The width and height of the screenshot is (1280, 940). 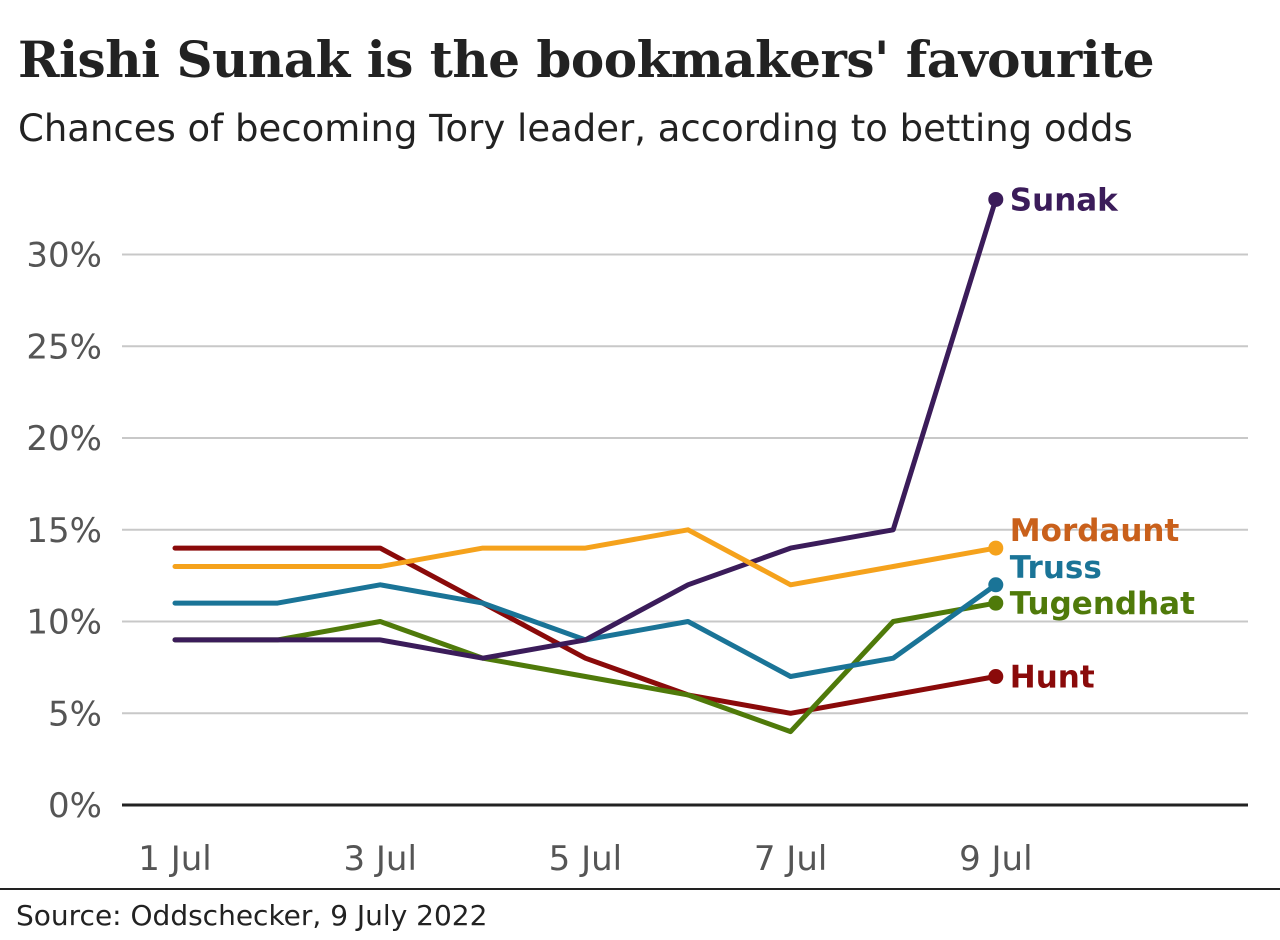 I want to click on series-endpoint-sunak, so click(x=996, y=199).